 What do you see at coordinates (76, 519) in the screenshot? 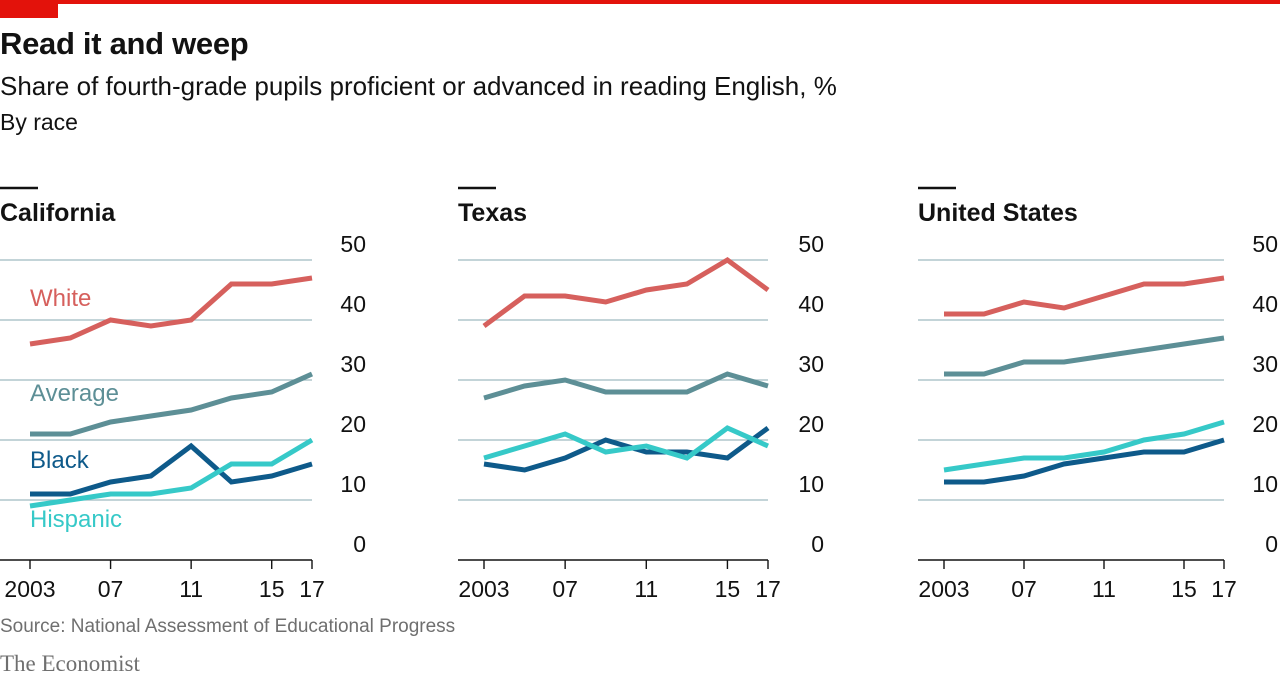
I see `series-label-hispanic: Hispanic` at bounding box center [76, 519].